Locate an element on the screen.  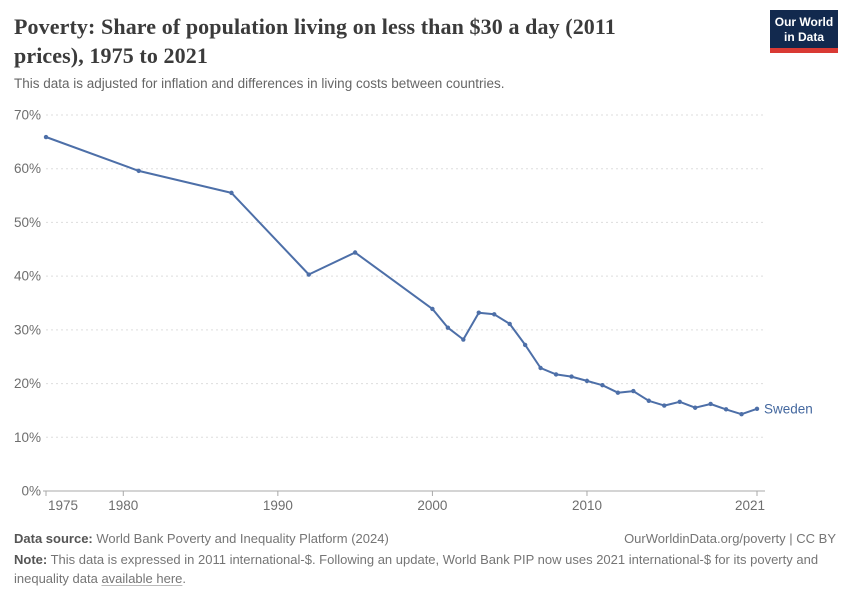
svg-text: 20% is located at coordinates (27, 383).